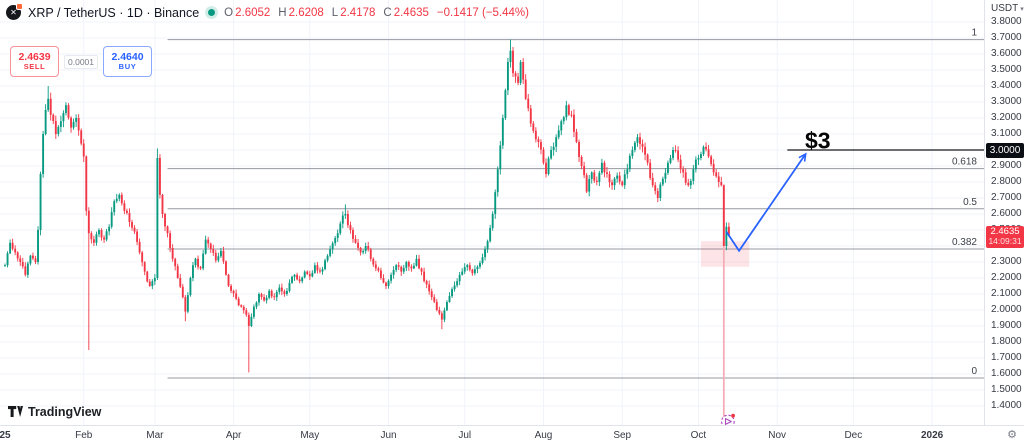 This screenshot has width=1024, height=444. What do you see at coordinates (15, 411) in the screenshot?
I see `tradingview-logo-icon` at bounding box center [15, 411].